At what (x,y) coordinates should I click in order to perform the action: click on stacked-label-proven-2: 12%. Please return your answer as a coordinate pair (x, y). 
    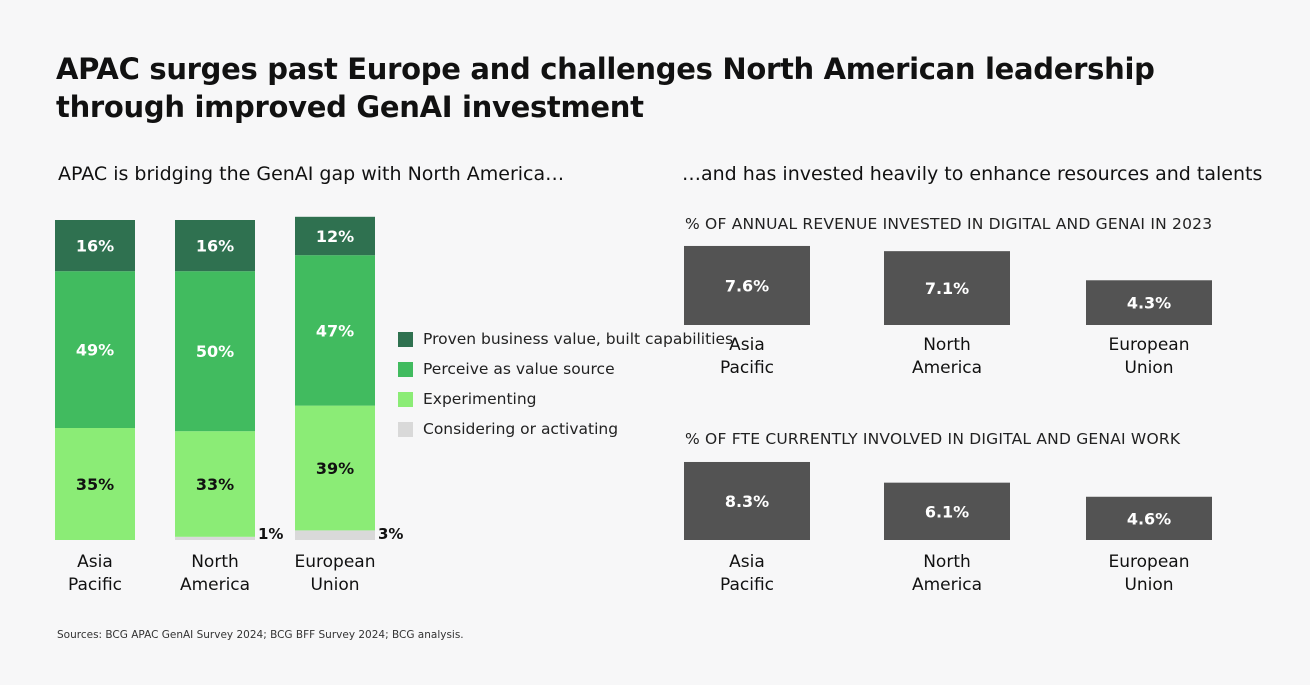
    Looking at the image, I should click on (335, 236).